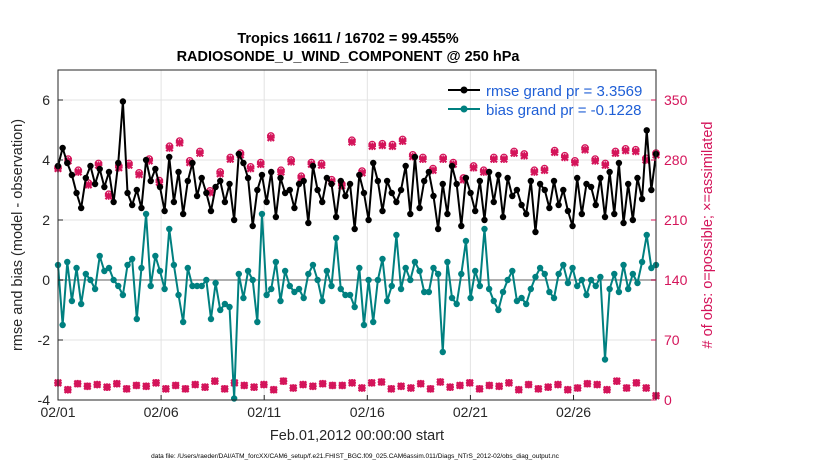 The width and height of the screenshot is (830, 470). What do you see at coordinates (46, 280) in the screenshot?
I see `y-left-tick-label: 0` at bounding box center [46, 280].